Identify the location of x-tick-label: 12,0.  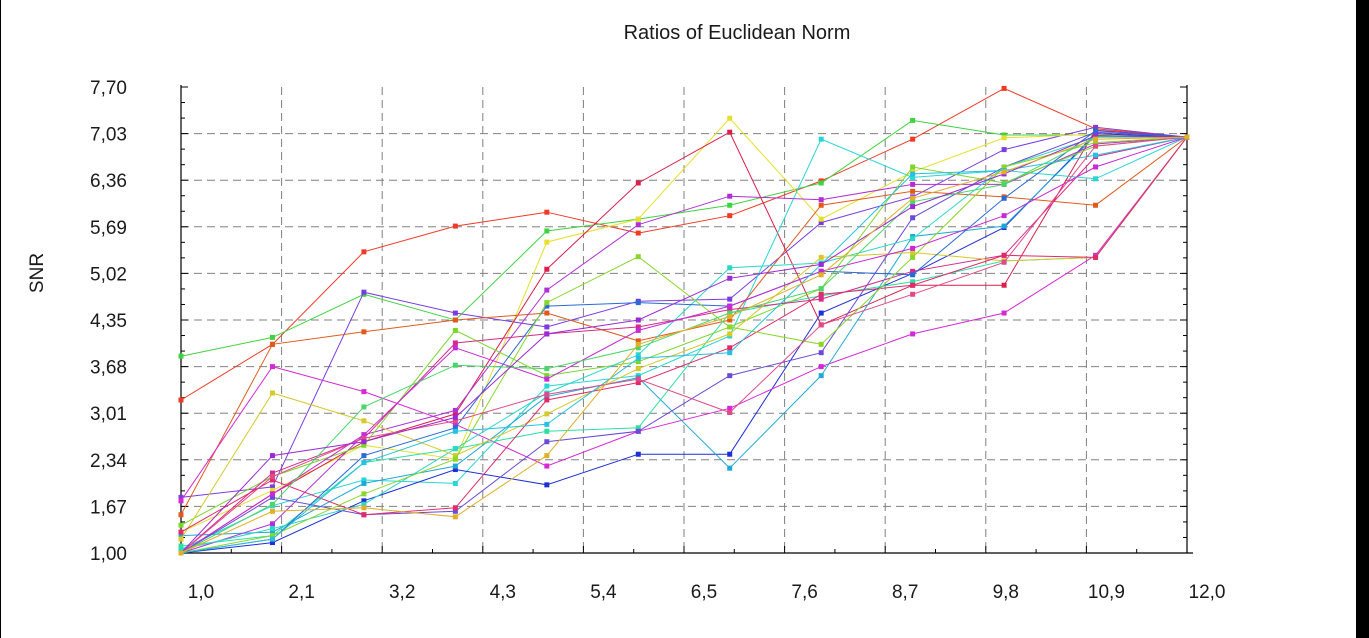
(1207, 592).